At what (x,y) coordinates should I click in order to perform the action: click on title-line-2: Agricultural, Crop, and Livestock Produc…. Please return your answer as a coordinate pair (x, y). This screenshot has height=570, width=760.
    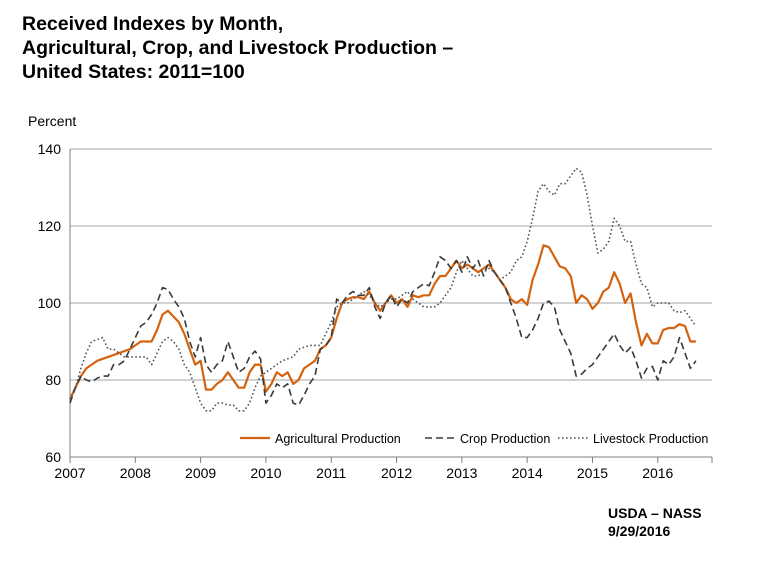
    Looking at the image, I should click on (238, 48).